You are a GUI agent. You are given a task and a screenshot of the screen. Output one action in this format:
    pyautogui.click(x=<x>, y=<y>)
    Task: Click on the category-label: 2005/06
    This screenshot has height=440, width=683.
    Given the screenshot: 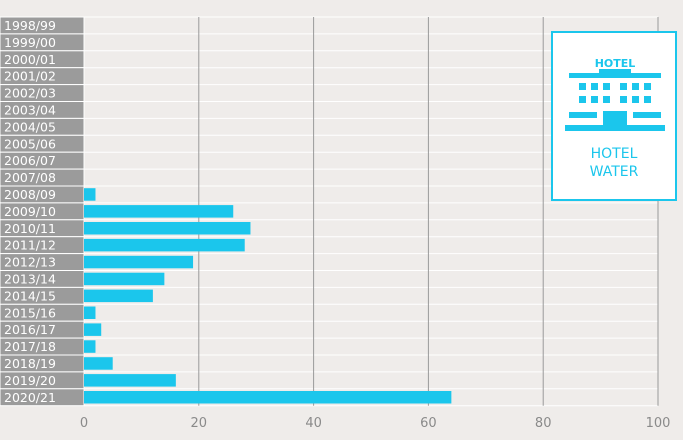 What is the action you would take?
    pyautogui.click(x=30, y=143)
    